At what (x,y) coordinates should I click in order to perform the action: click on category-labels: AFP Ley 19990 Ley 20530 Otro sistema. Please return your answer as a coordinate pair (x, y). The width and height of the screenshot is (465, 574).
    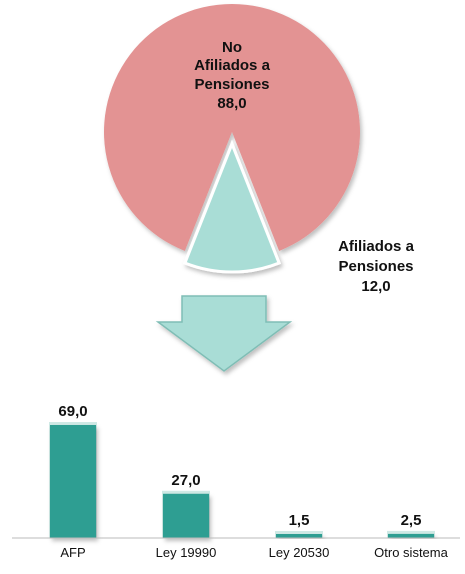
    Looking at the image, I should click on (254, 552).